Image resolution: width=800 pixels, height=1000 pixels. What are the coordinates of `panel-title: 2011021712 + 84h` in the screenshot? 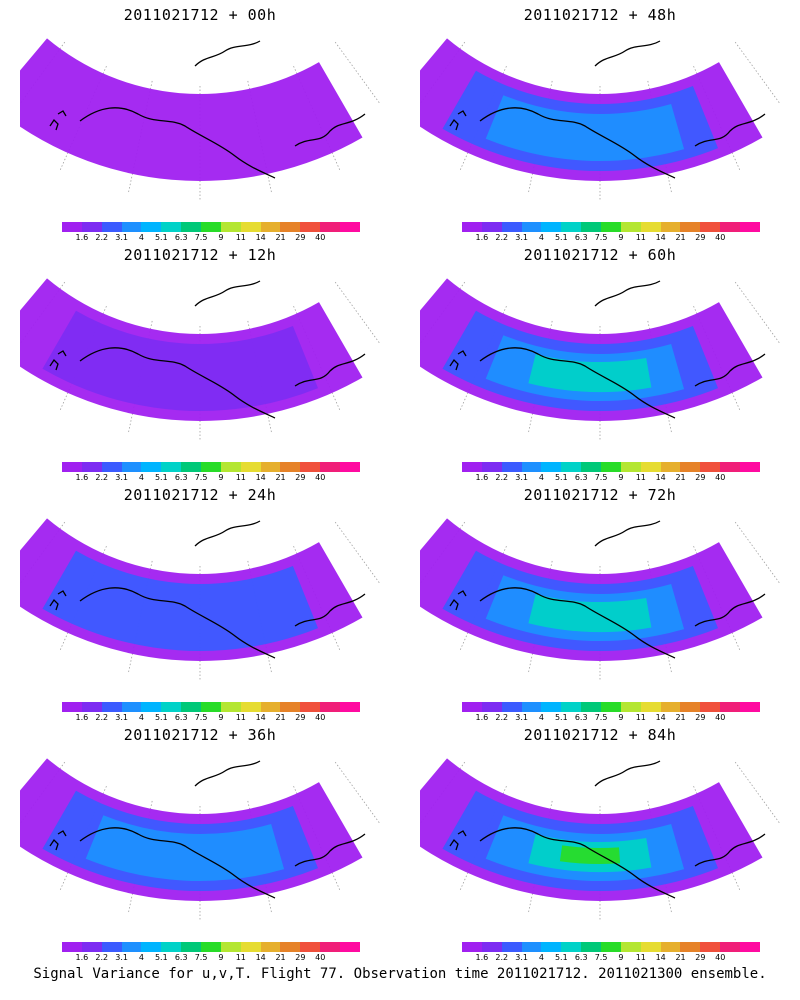 It's located at (600, 735).